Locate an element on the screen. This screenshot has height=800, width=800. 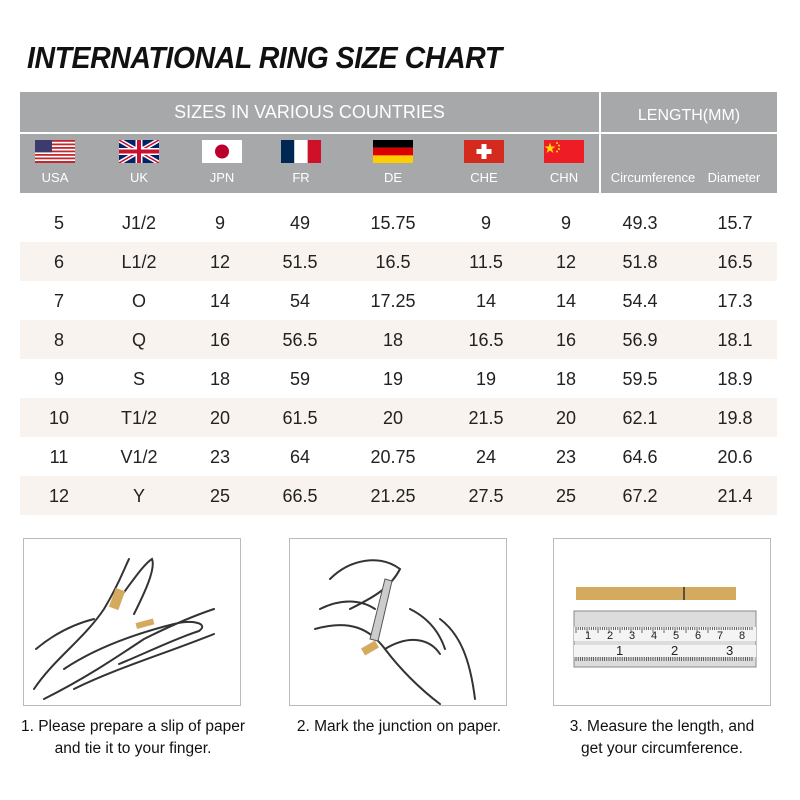
table-row: 9 S 18 59 19 19 18 59.5 18.9 is located at coordinates (398, 378).